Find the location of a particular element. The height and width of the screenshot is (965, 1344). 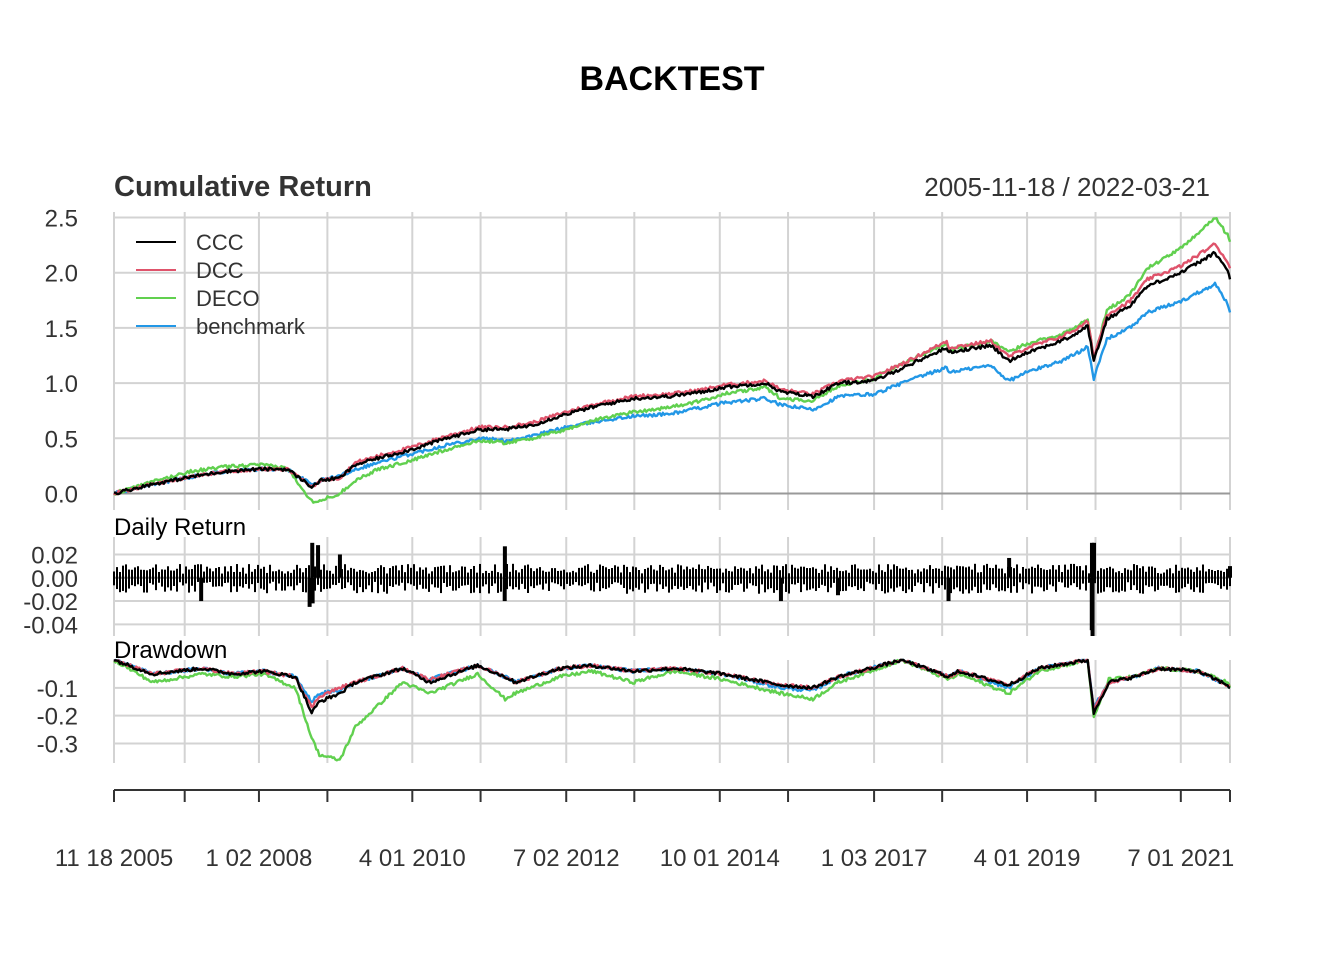

drawdown-line-ccc is located at coordinates (672, 687).